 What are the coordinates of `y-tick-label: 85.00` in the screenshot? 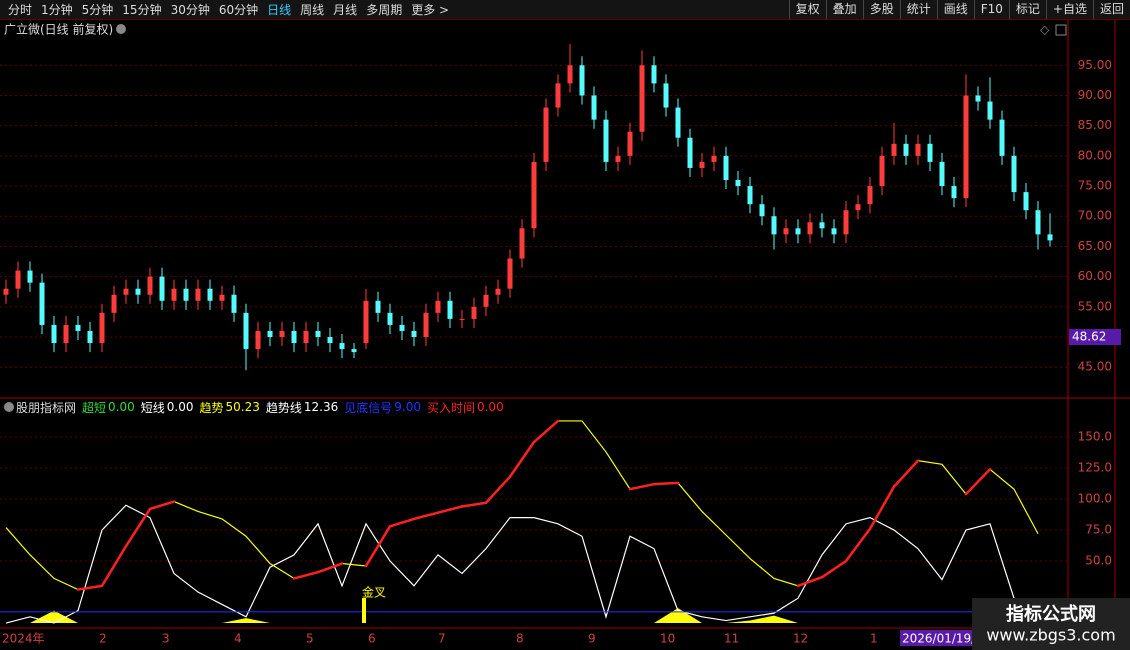 It's located at (1095, 125).